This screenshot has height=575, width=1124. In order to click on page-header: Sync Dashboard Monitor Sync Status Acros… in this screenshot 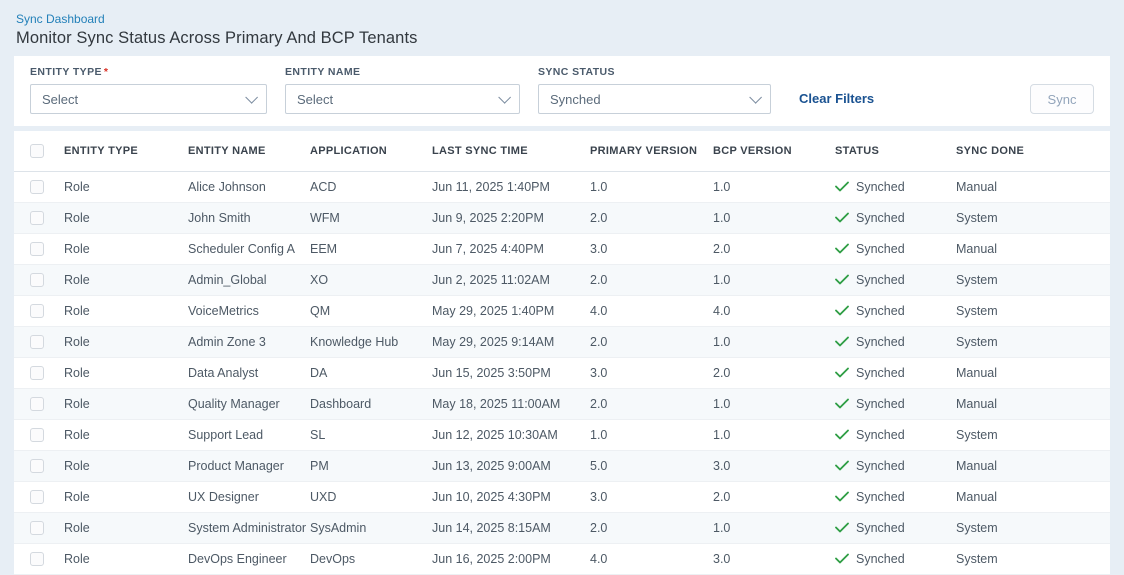, I will do `click(562, 28)`.